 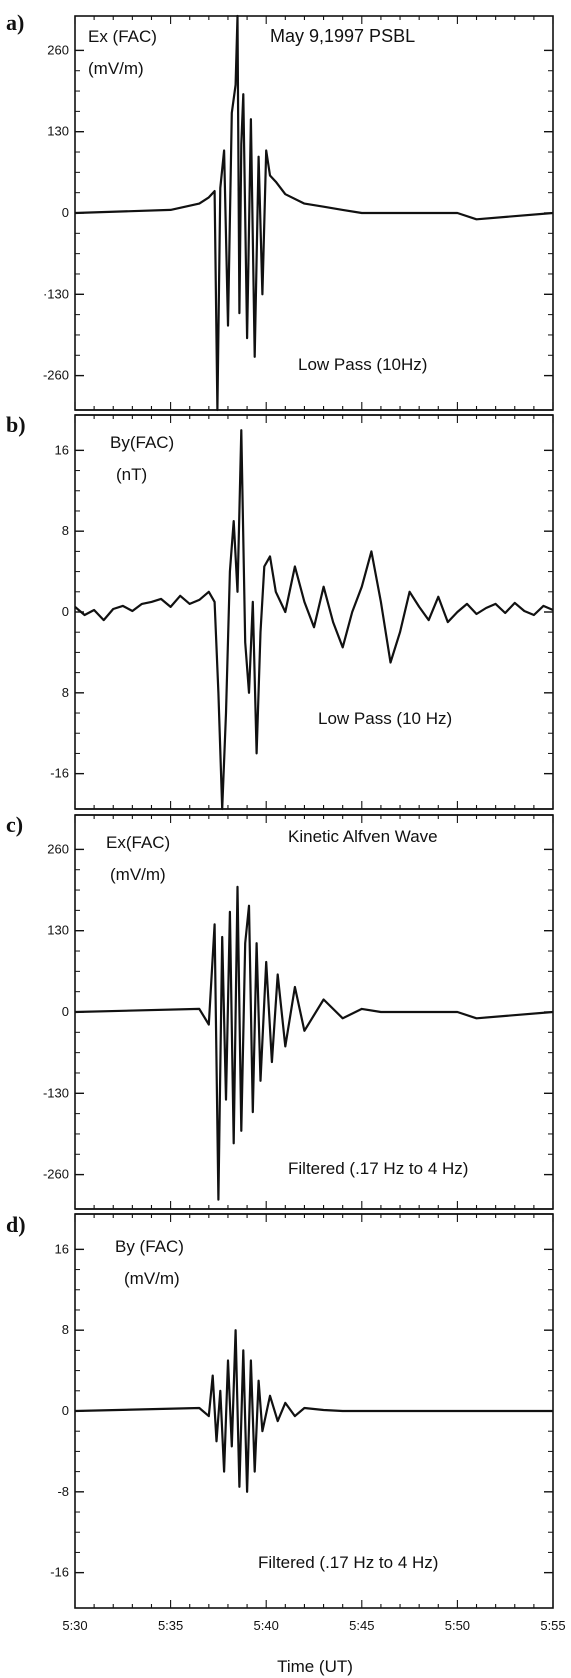 I want to click on panel-d-ytick-label-0: 16, so click(x=62, y=1248).